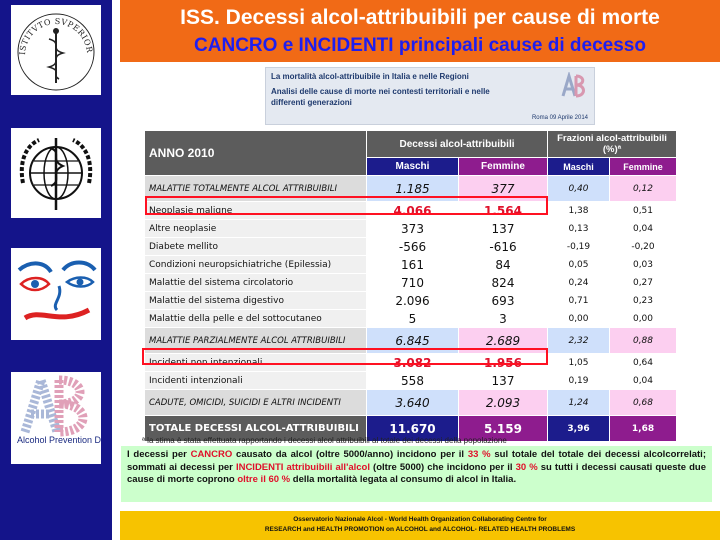 This screenshot has width=720, height=540. I want to click on females-fraction-cell: 0,64, so click(643, 362).